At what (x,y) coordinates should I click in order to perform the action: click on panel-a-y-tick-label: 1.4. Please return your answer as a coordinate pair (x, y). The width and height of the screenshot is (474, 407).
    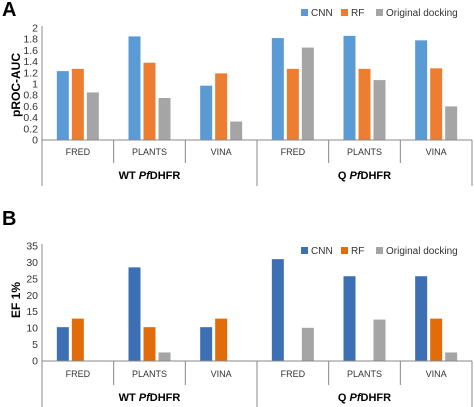
    Looking at the image, I should click on (30, 62).